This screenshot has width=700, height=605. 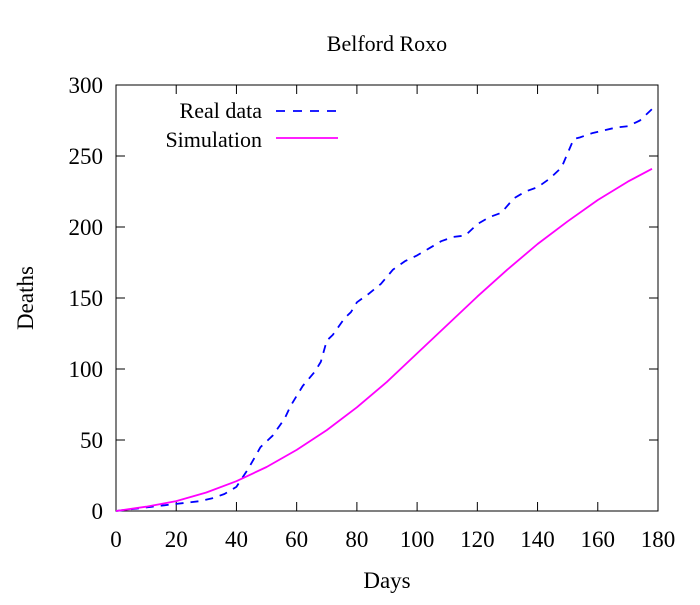 What do you see at coordinates (86, 156) in the screenshot?
I see `y-tick-label: 250` at bounding box center [86, 156].